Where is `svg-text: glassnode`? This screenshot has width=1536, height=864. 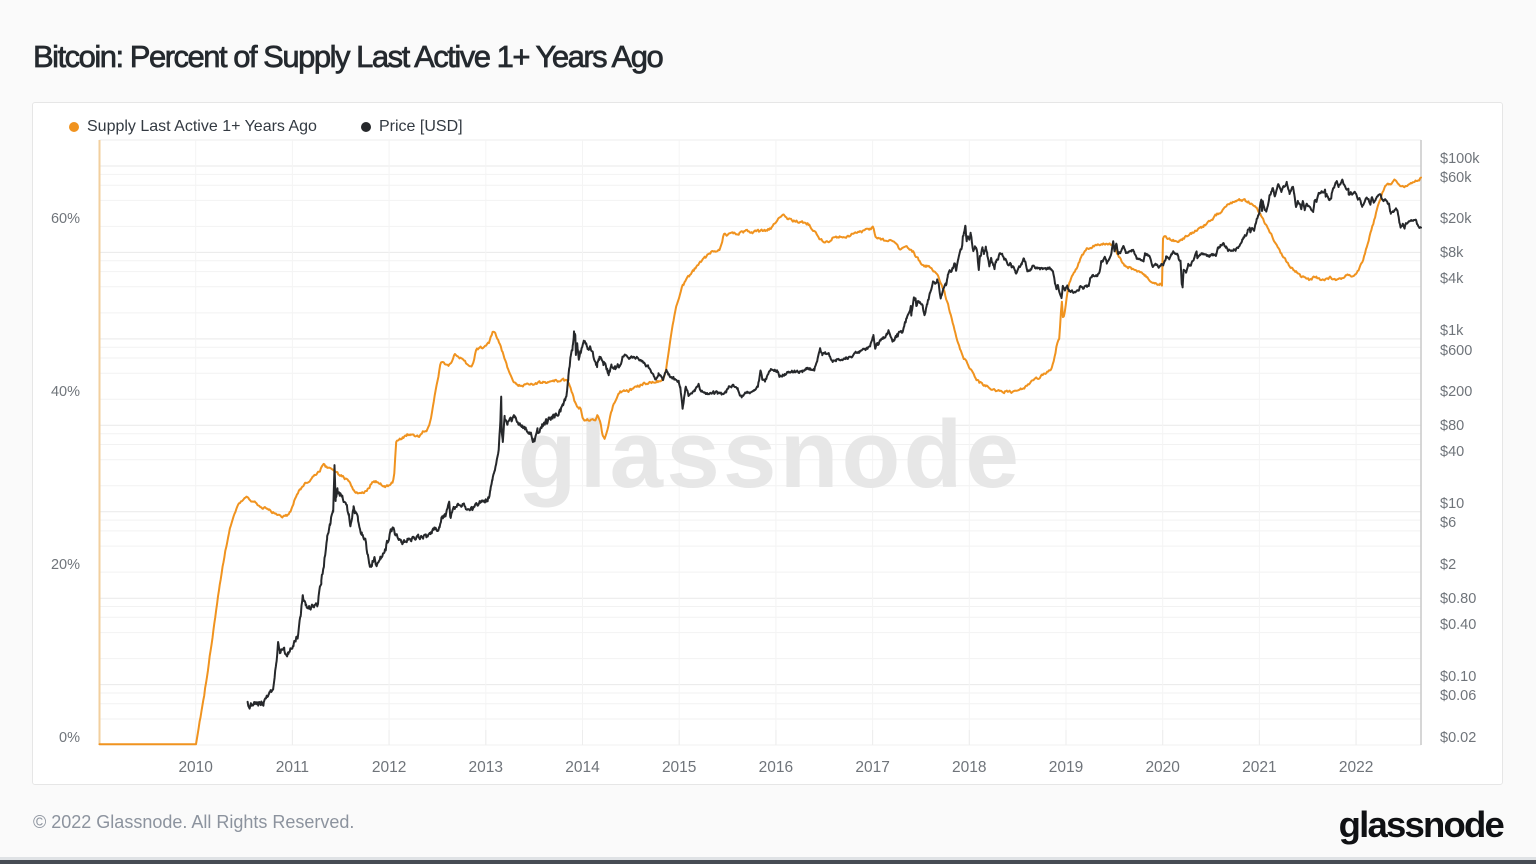 svg-text: glassnode is located at coordinates (770, 454).